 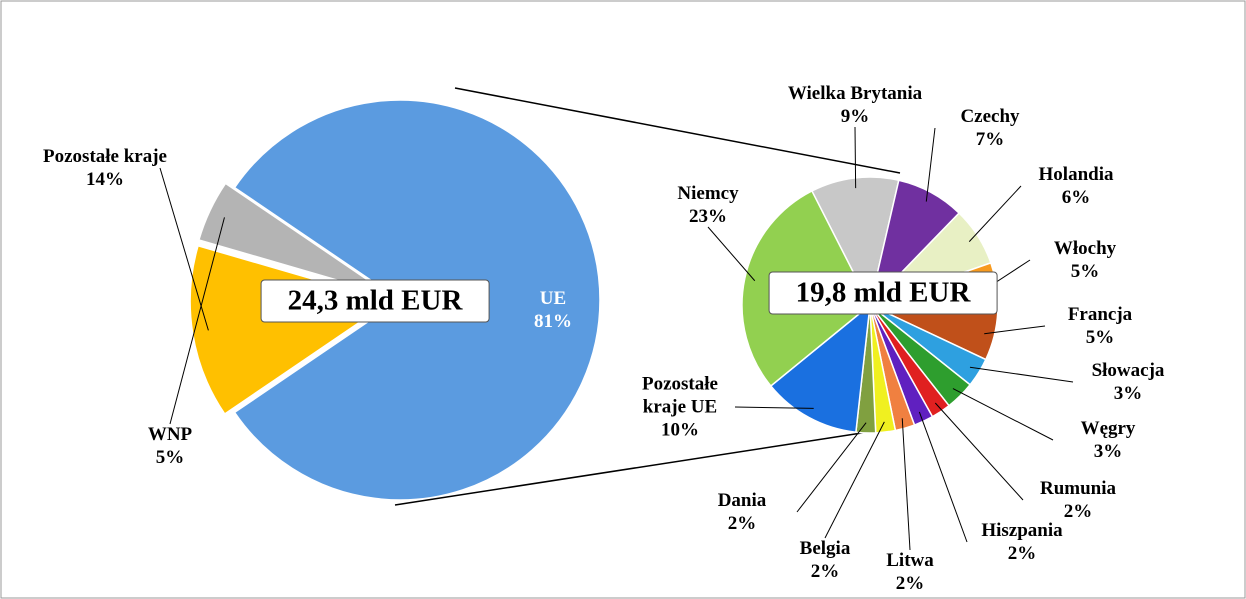 What do you see at coordinates (742, 512) in the screenshot?
I see `slice-label: Dania 2%` at bounding box center [742, 512].